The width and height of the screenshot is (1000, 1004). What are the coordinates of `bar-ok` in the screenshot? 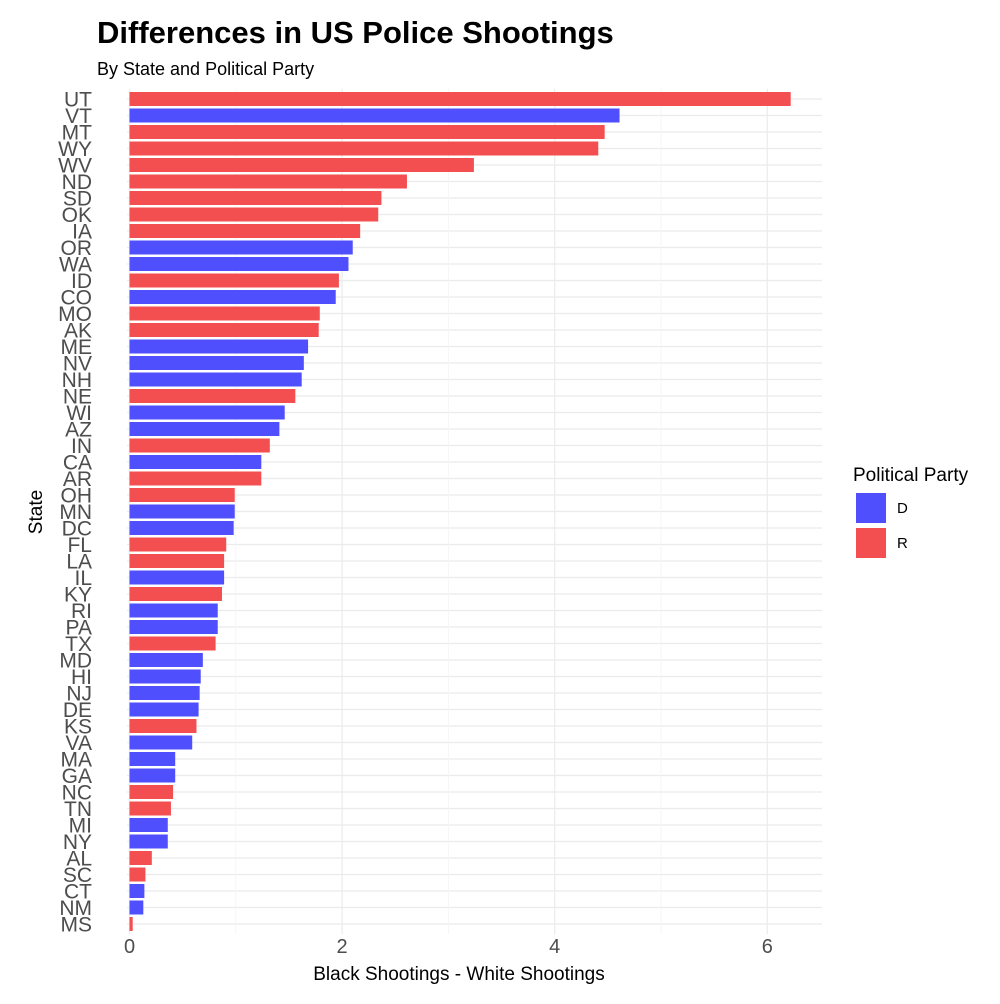 It's located at (254, 214).